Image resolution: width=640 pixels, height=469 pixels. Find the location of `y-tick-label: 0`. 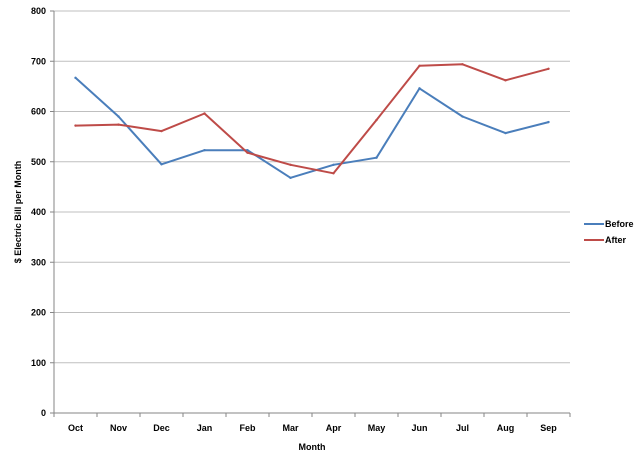

y-tick-label: 0 is located at coordinates (43, 413).